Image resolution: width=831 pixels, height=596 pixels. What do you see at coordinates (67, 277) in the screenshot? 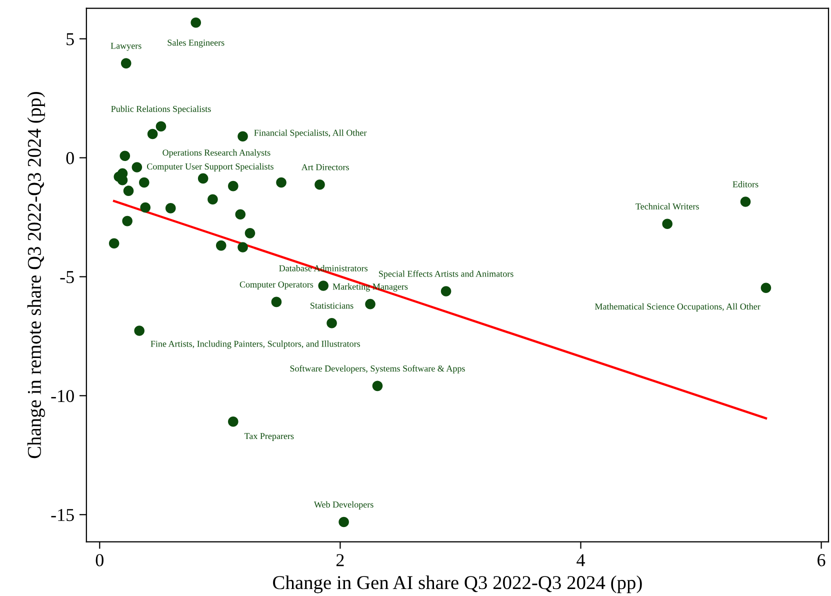
I see `y-tick-label: -5` at bounding box center [67, 277].